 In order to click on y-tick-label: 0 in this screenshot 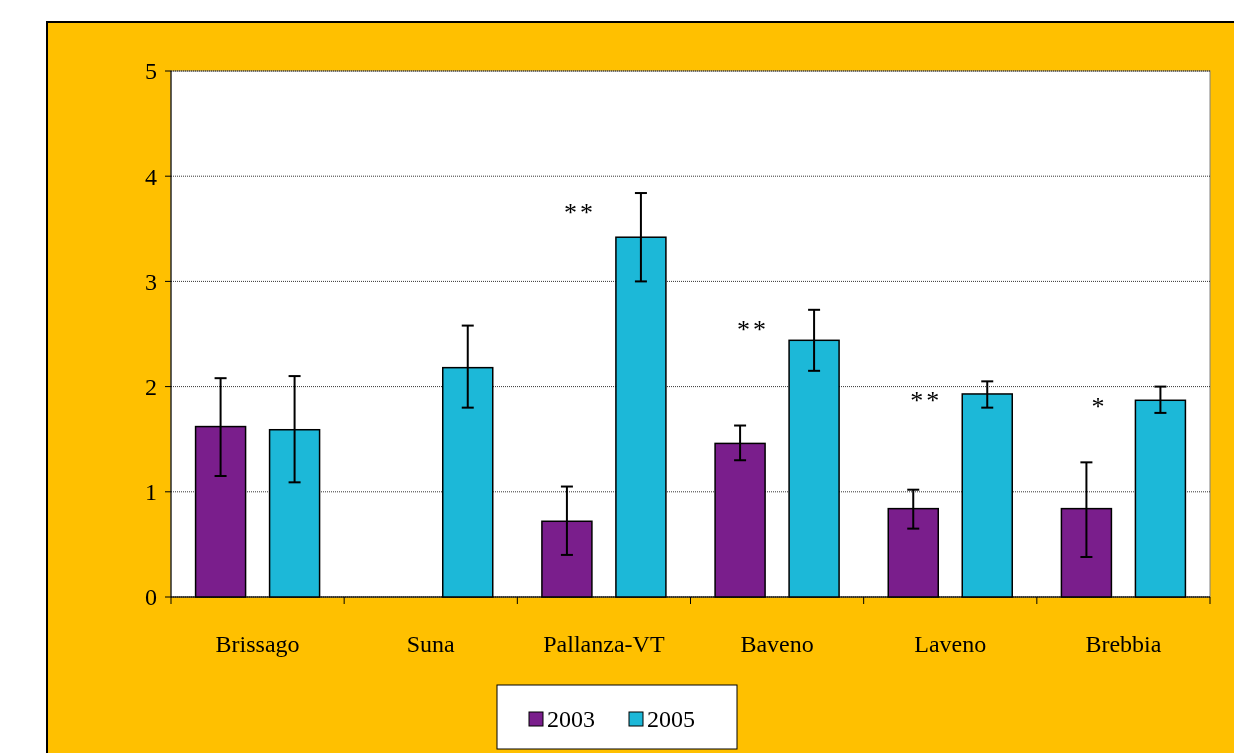, I will do `click(151, 597)`.